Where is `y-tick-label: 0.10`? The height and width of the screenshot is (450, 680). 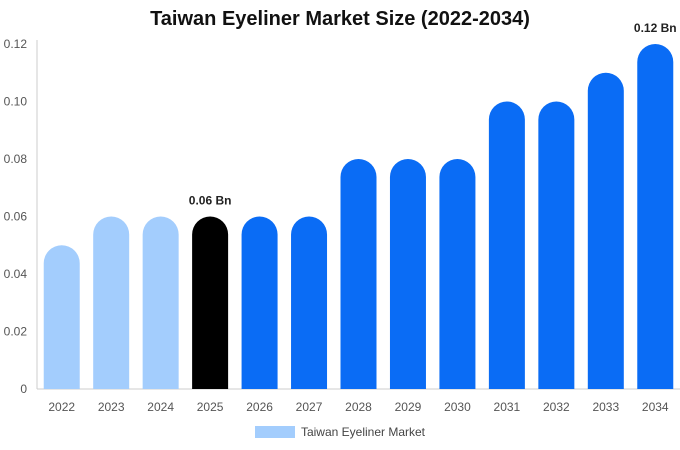 y-tick-label: 0.10 is located at coordinates (16, 102).